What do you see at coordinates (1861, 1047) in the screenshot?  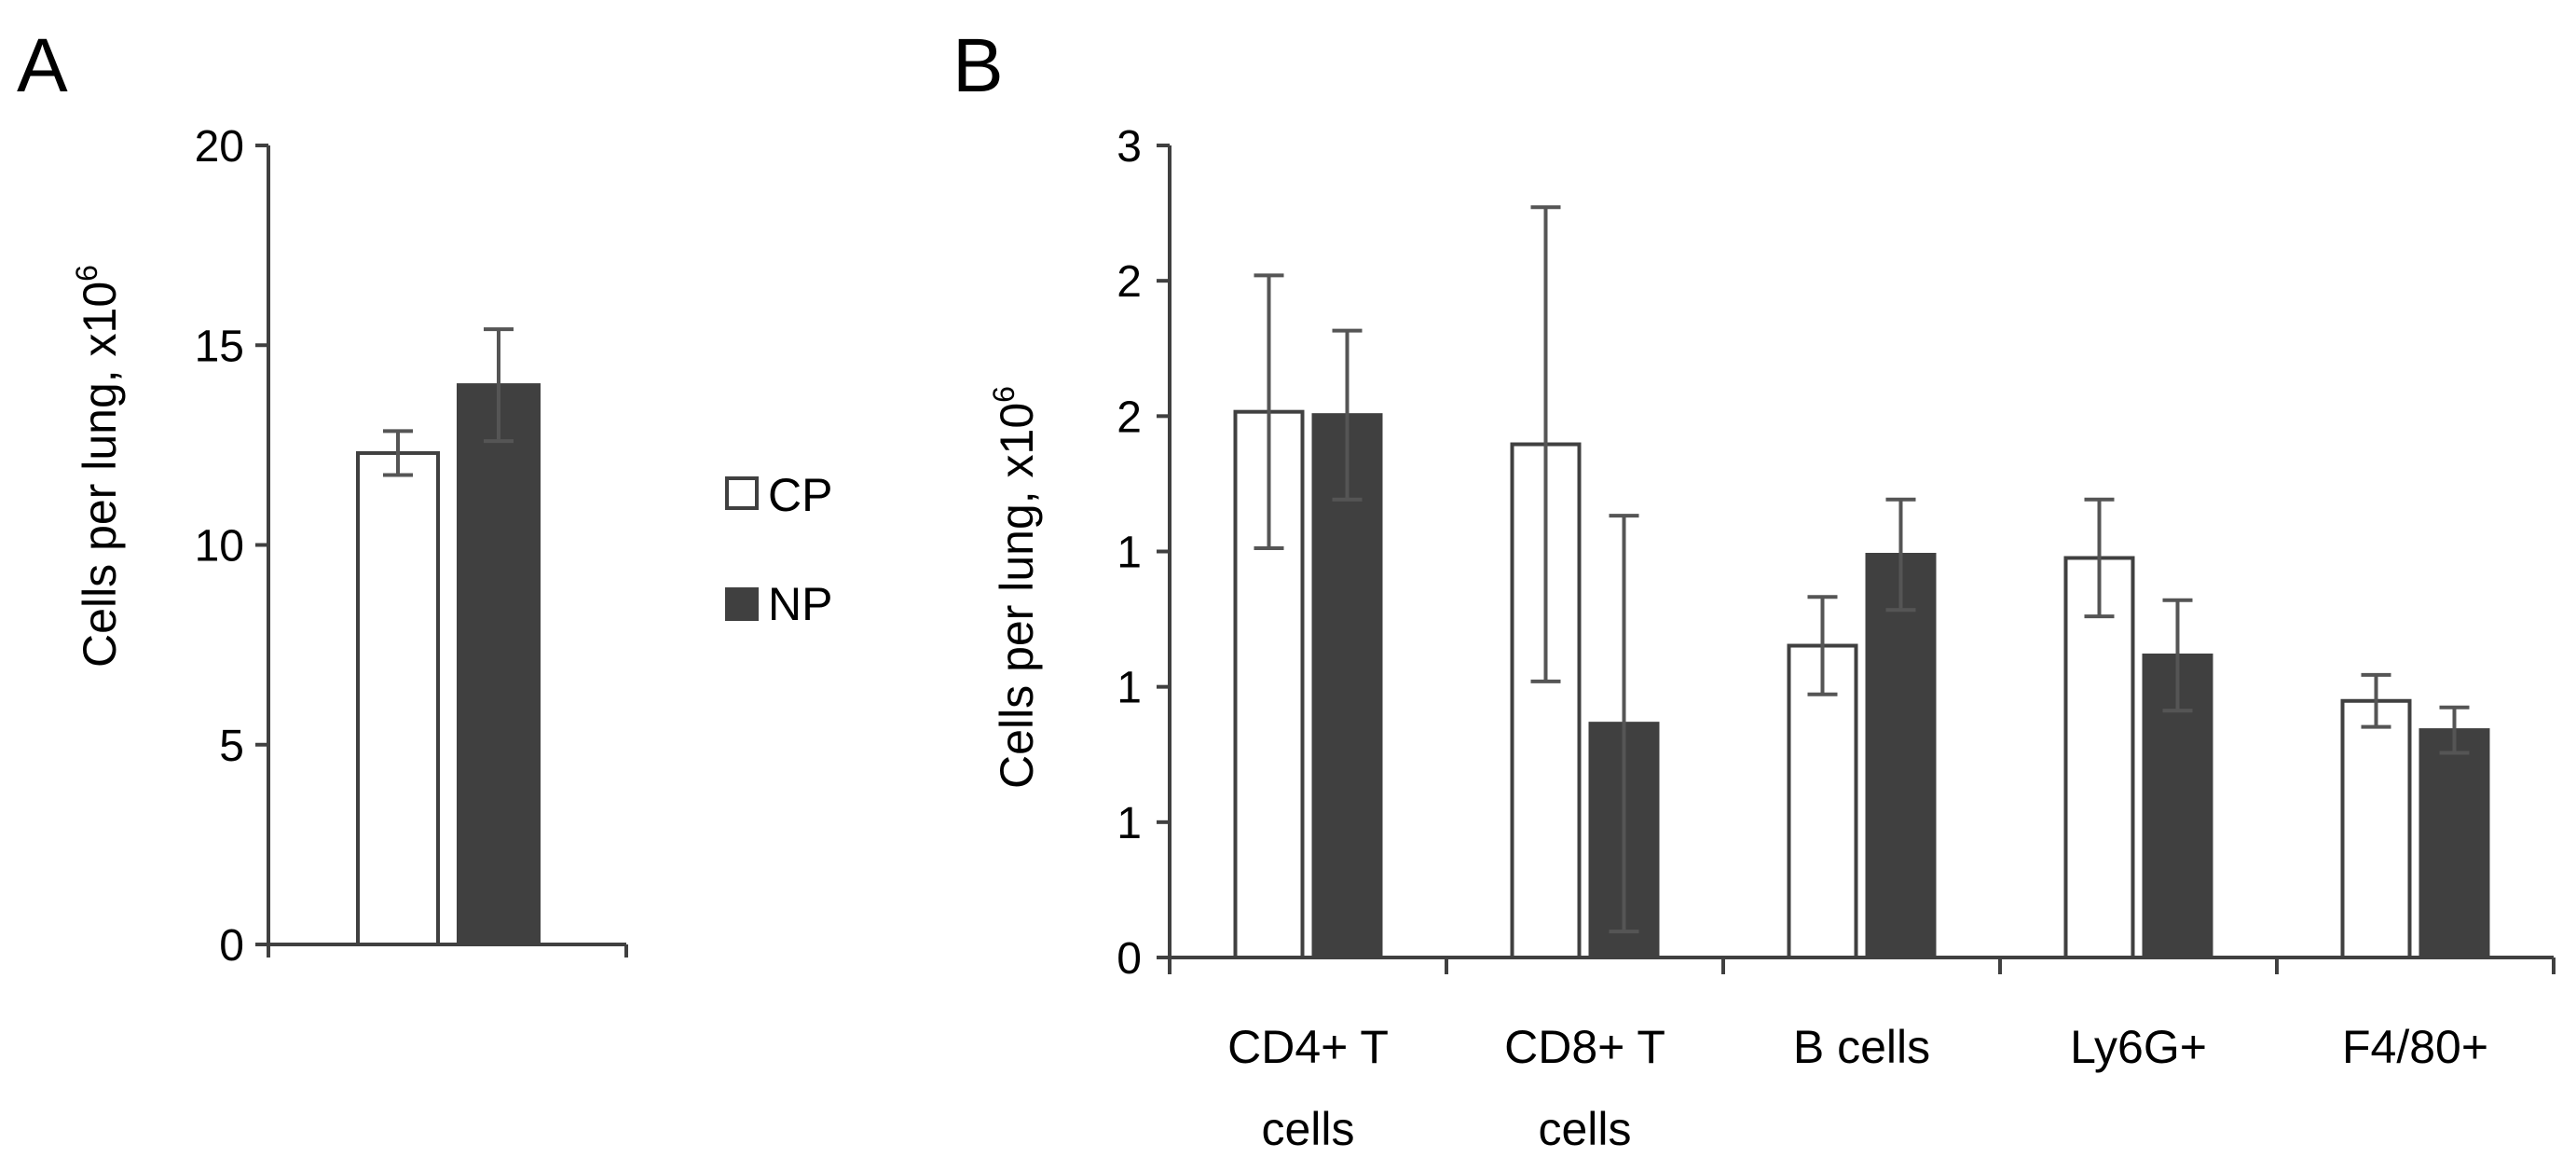 I see `chart-b-category-label: B cells` at bounding box center [1861, 1047].